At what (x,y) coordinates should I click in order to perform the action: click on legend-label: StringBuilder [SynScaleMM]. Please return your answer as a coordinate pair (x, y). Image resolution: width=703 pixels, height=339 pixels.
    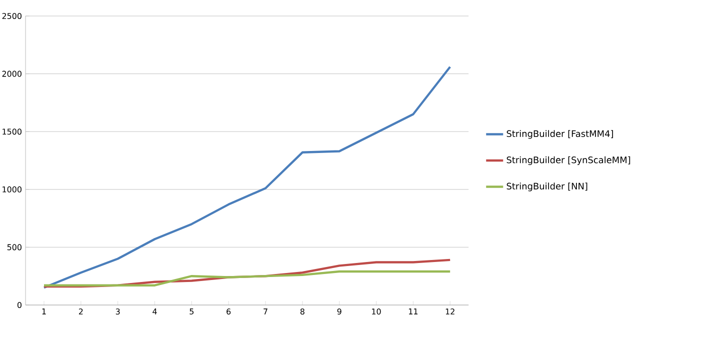
    Looking at the image, I should click on (568, 161).